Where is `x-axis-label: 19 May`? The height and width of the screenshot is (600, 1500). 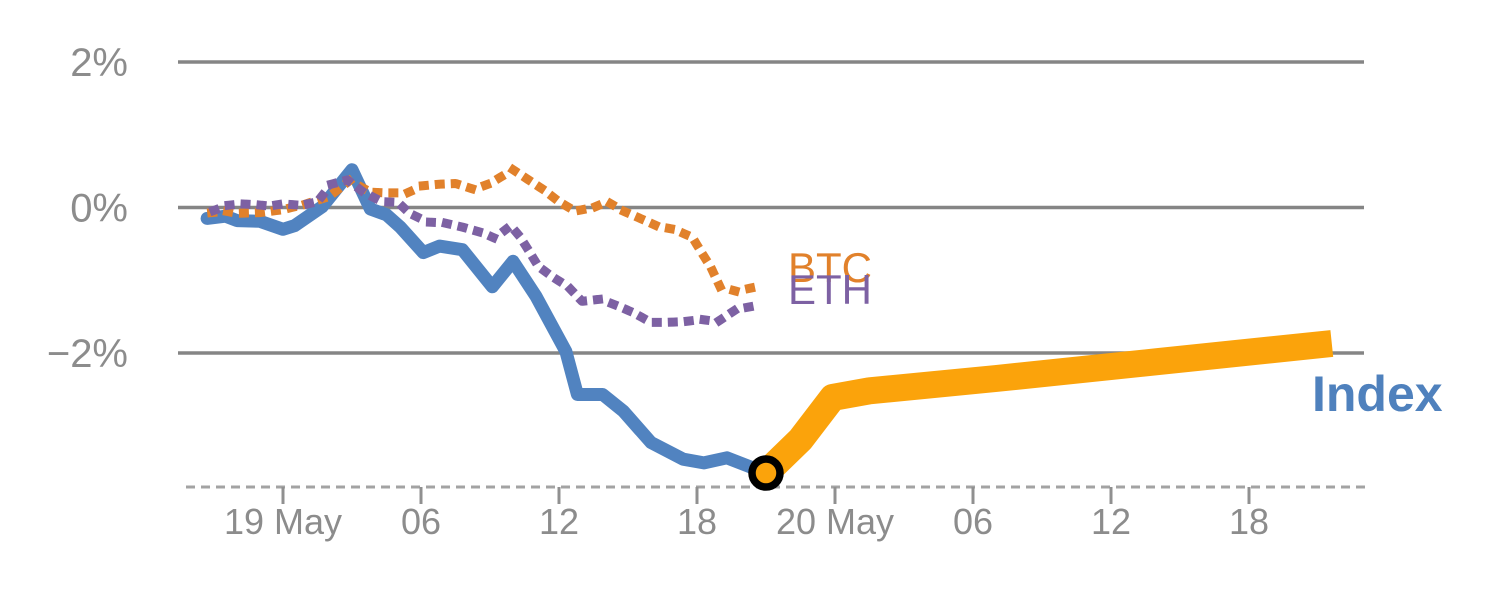 x-axis-label: 19 May is located at coordinates (283, 521).